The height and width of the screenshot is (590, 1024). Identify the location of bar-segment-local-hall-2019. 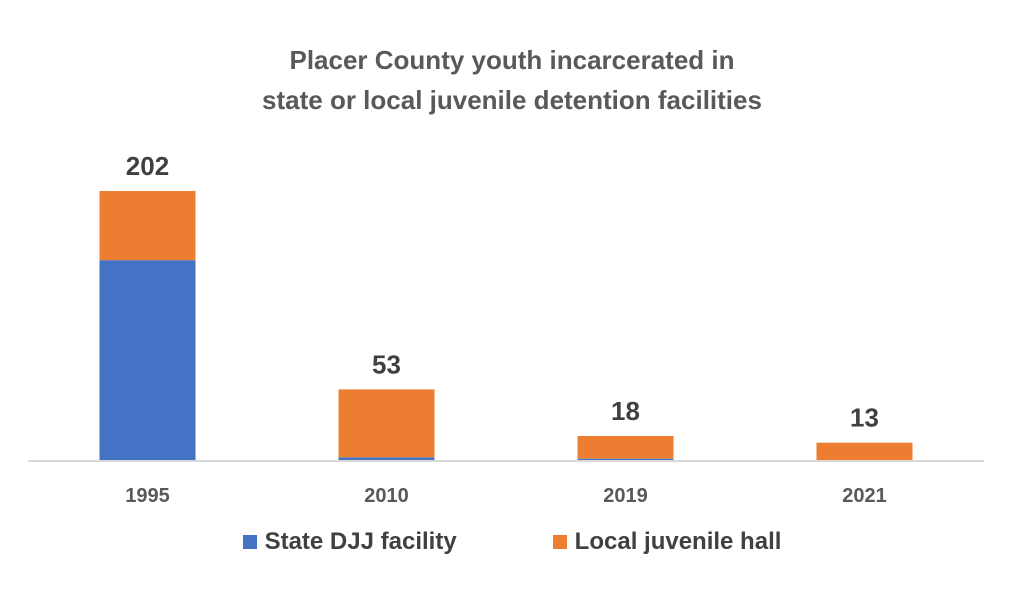
(625, 447).